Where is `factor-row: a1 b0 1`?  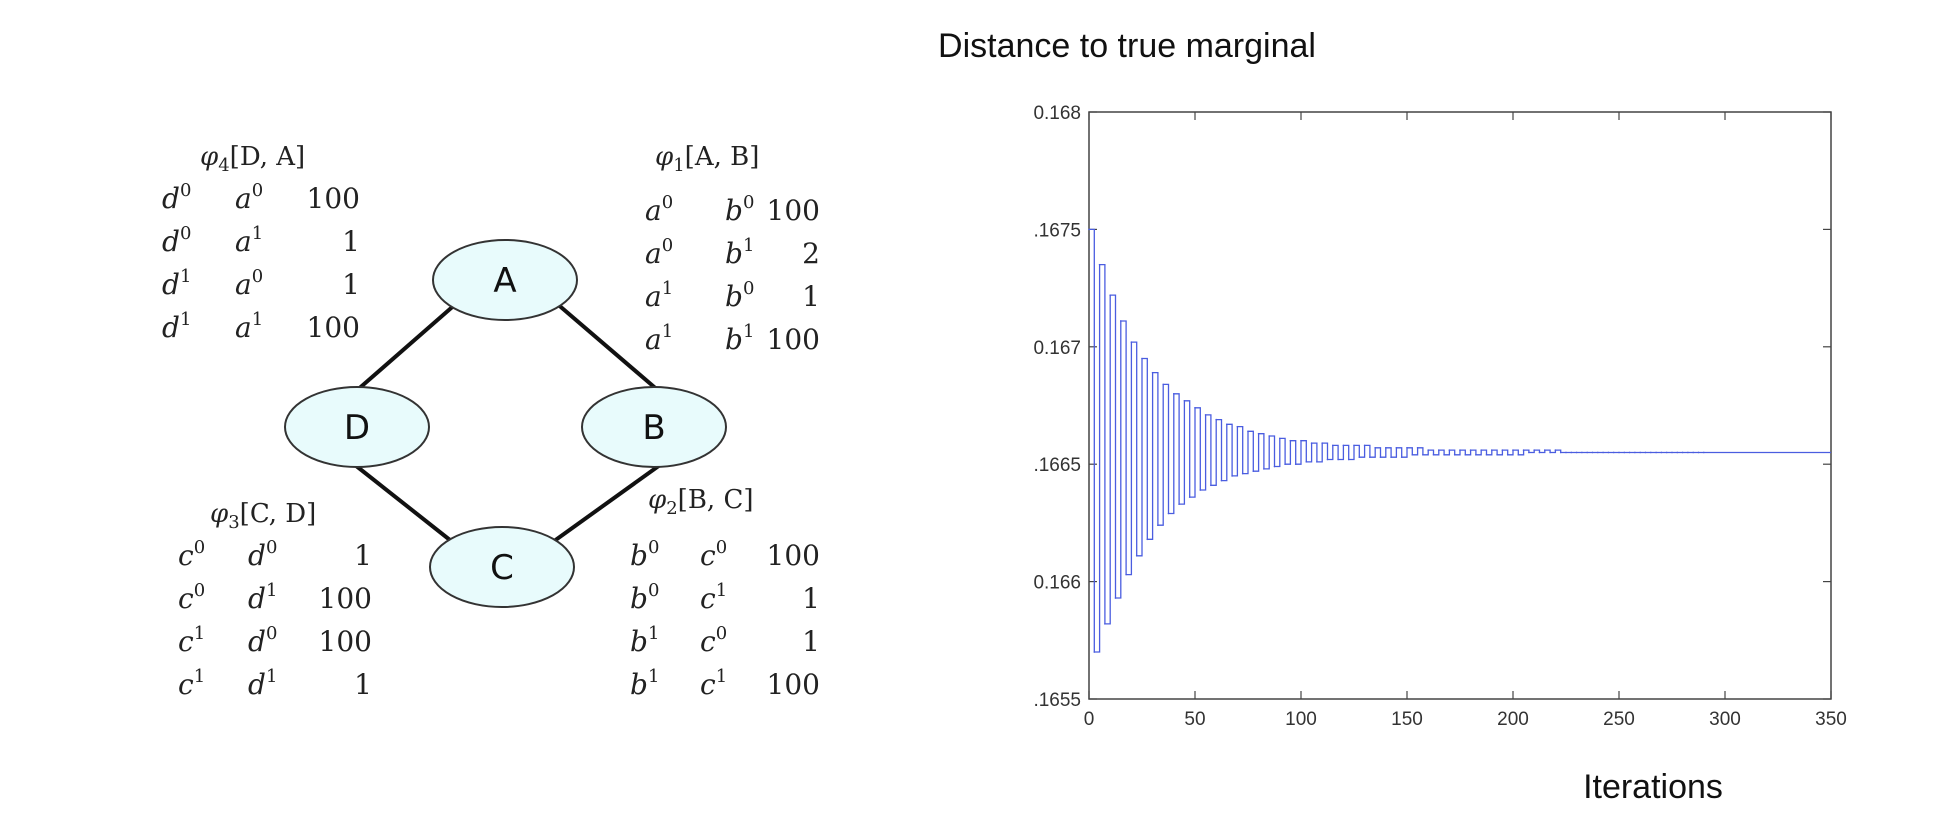
factor-row: a1 b0 1 is located at coordinates (732, 295).